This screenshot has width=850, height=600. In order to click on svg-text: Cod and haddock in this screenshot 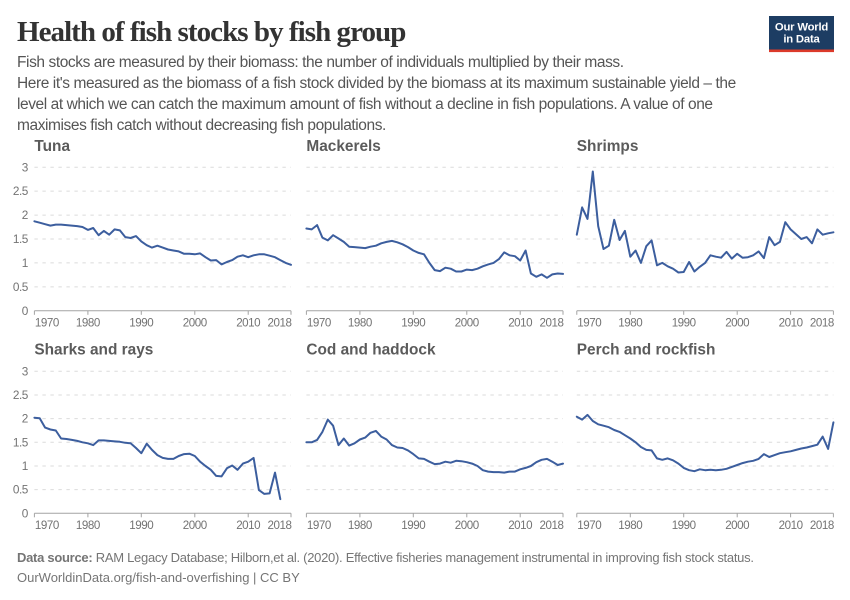, I will do `click(371, 350)`.